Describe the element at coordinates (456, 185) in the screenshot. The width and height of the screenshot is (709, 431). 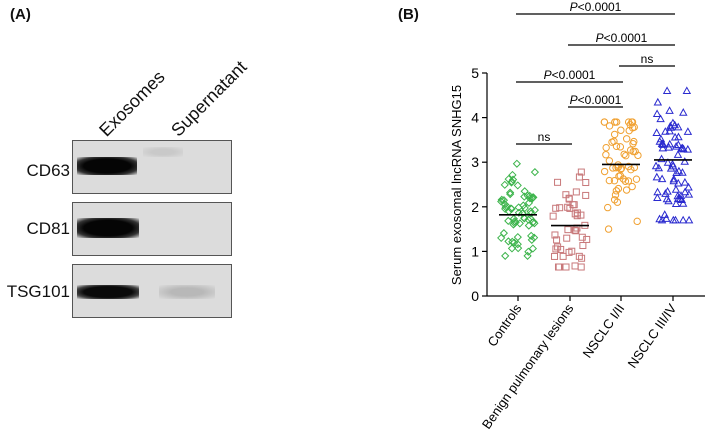
I see `y-axis-label: Serum exosomal lncRNA SNHG15` at that location.